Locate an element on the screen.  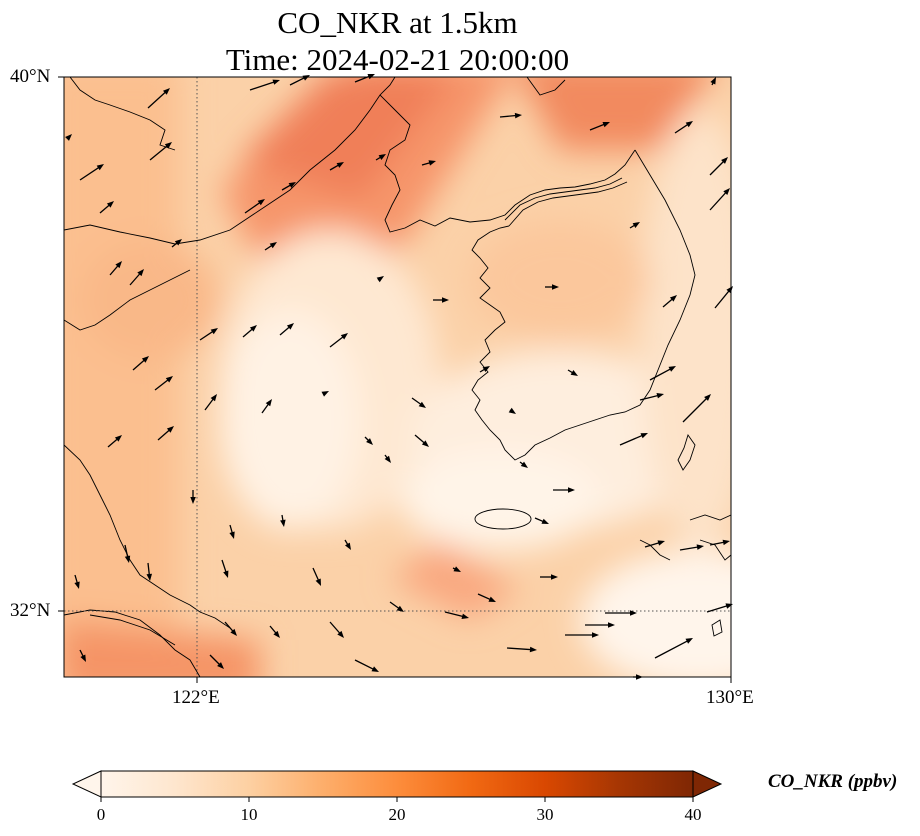
lon-label-122e: 122°E is located at coordinates (196, 697).